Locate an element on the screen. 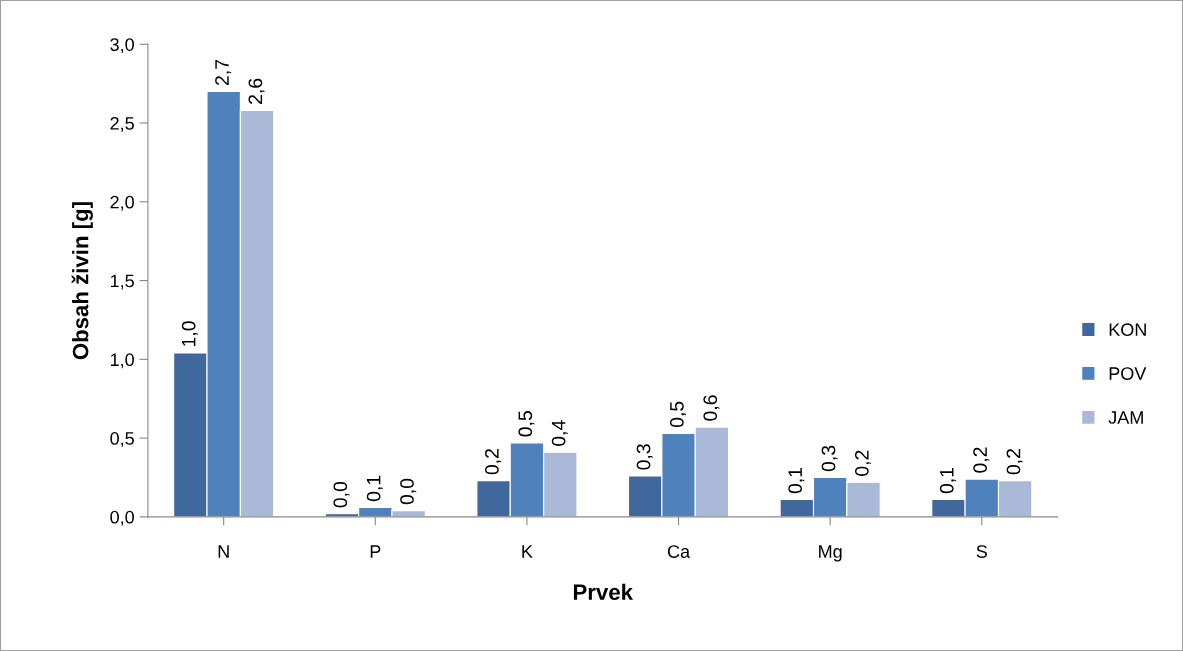  x-tick-label: Ca is located at coordinates (679, 551).